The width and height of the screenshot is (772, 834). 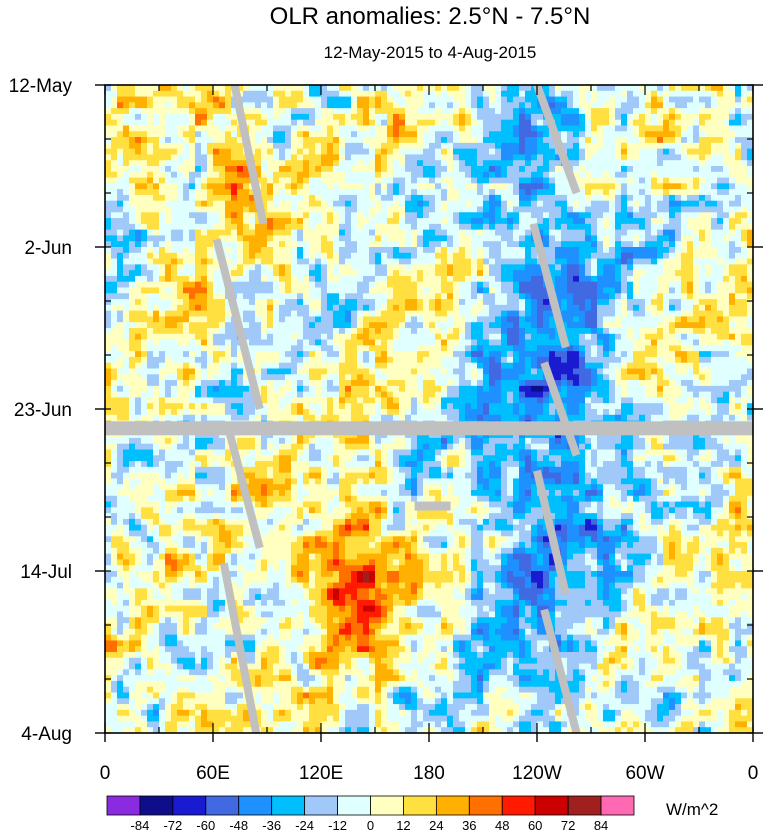 I want to click on colorbar-label: 48, so click(x=502, y=825).